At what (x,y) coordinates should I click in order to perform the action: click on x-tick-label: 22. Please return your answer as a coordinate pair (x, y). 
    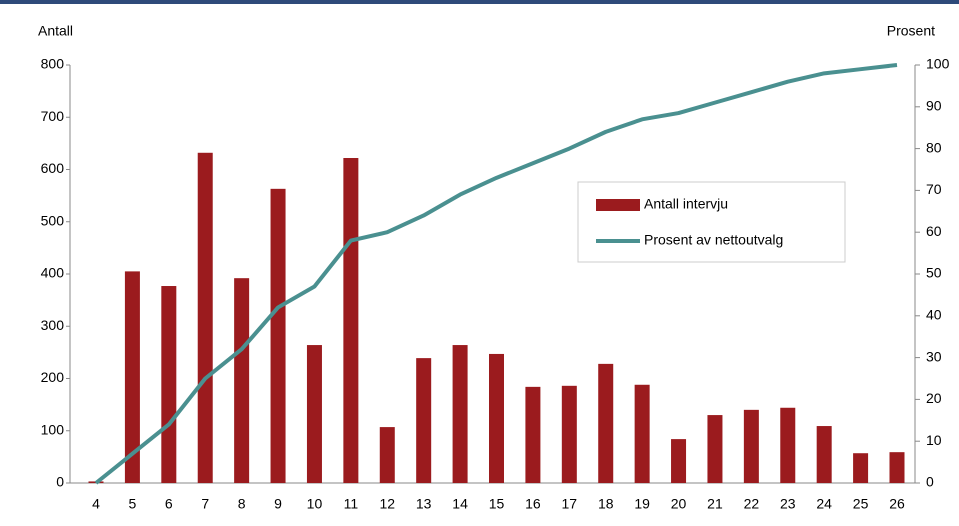
    Looking at the image, I should click on (752, 504).